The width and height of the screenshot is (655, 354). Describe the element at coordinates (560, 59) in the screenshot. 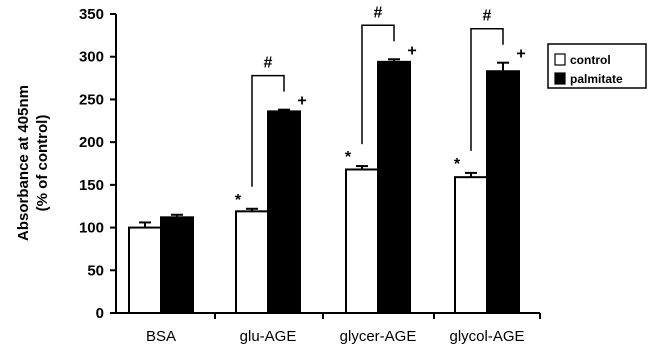

I see `legend-swatch-control` at that location.